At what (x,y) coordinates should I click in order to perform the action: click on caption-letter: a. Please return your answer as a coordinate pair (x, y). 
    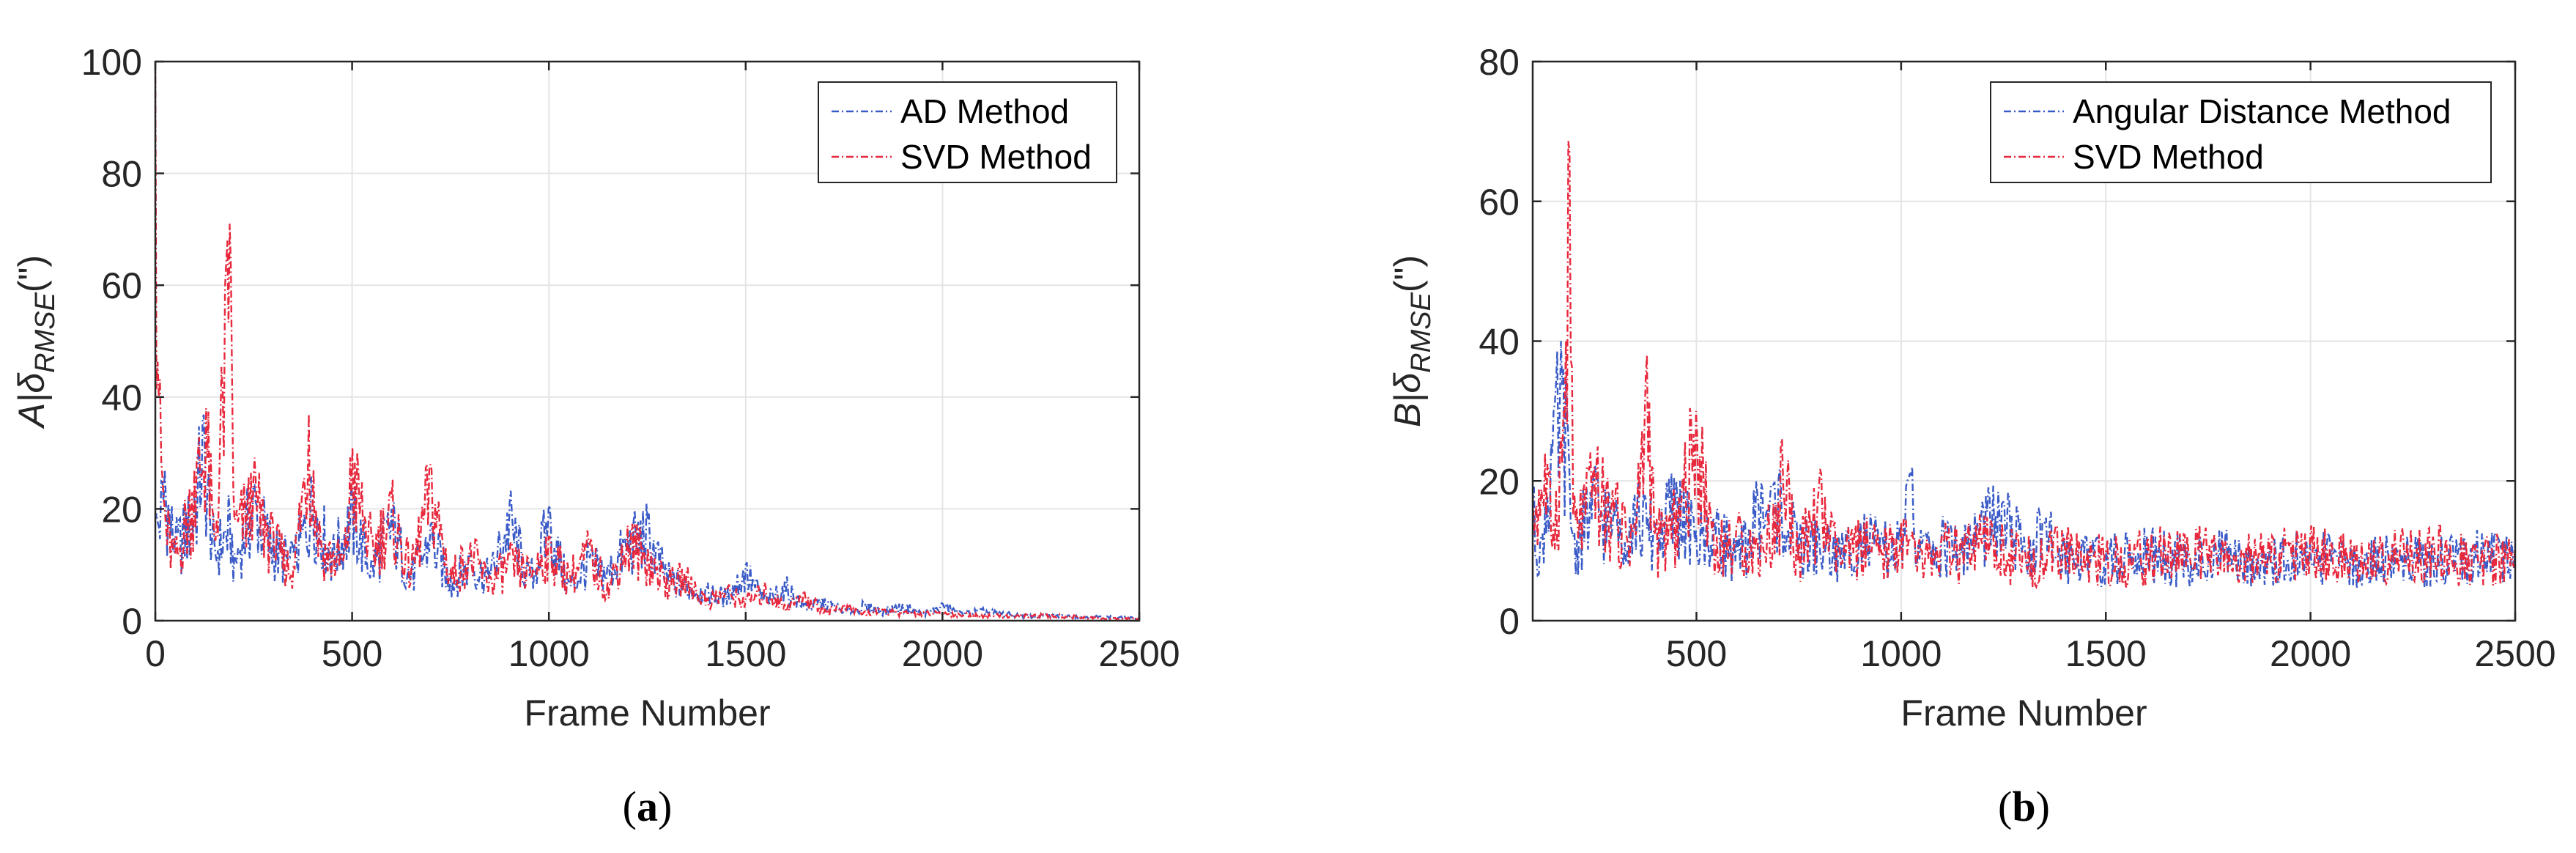
    Looking at the image, I should click on (647, 806).